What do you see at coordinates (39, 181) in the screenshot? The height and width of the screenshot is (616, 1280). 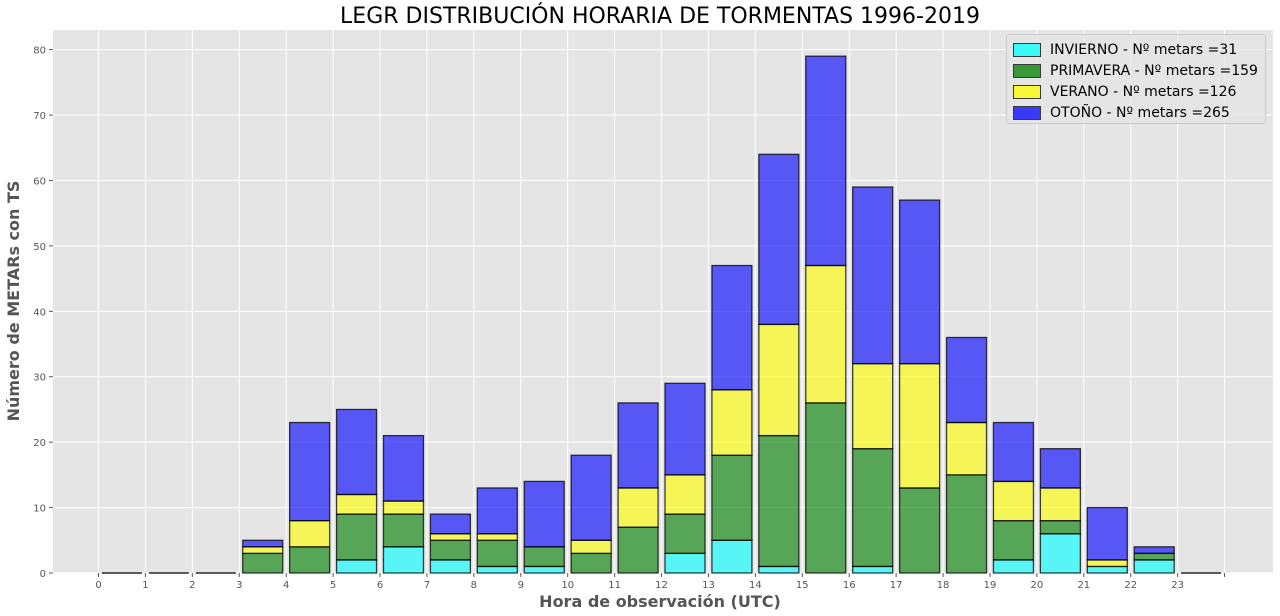 I see `y-tick-label: 60` at bounding box center [39, 181].